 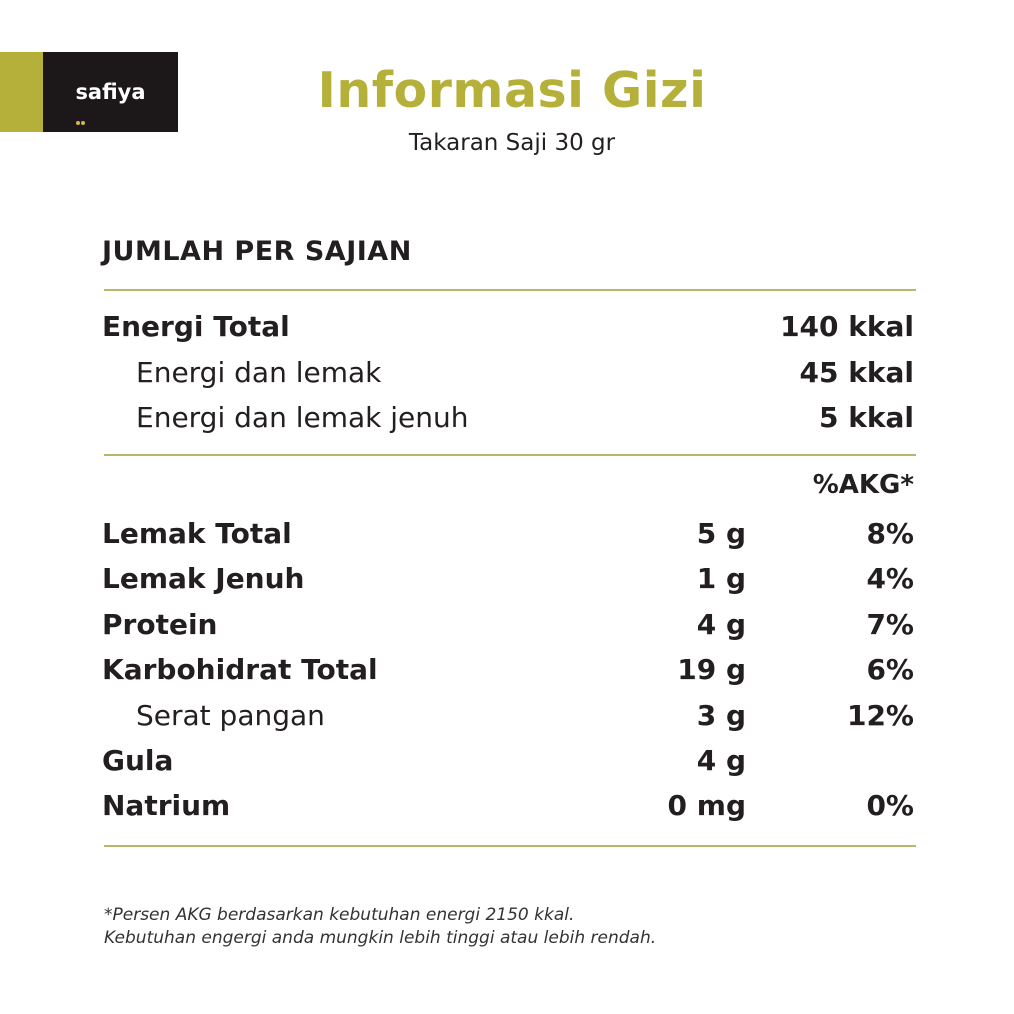 What do you see at coordinates (890, 805) in the screenshot?
I see `nutrient-akg: 0%` at bounding box center [890, 805].